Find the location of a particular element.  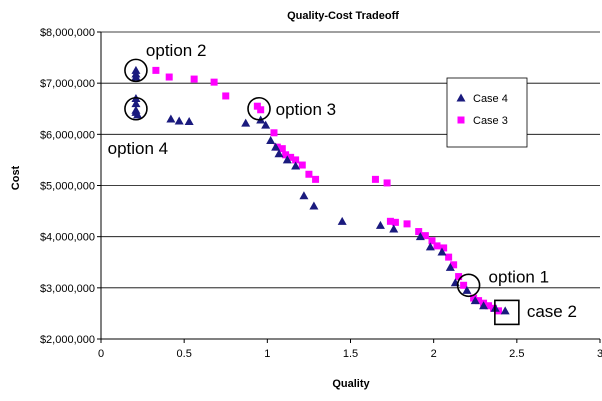

y-tick-label: $5,000,000 is located at coordinates (67, 187).